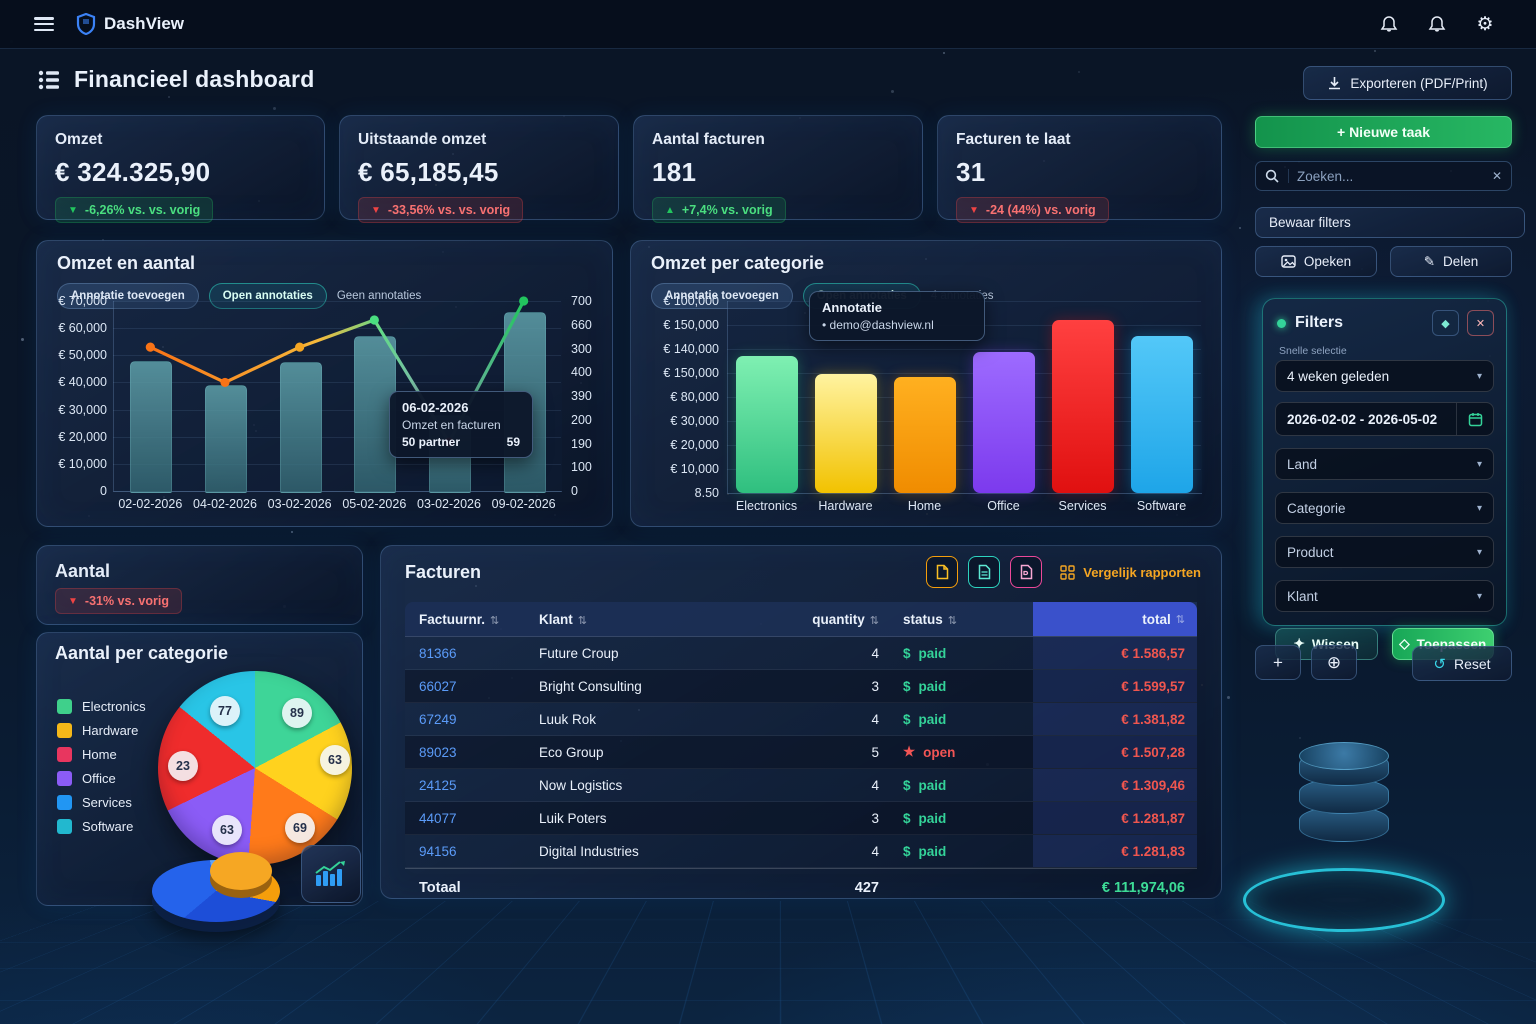 Image resolution: width=1536 pixels, height=1024 pixels. Describe the element at coordinates (1384, 464) in the screenshot. I see `filter-dropdown-land: Land ▾` at that location.